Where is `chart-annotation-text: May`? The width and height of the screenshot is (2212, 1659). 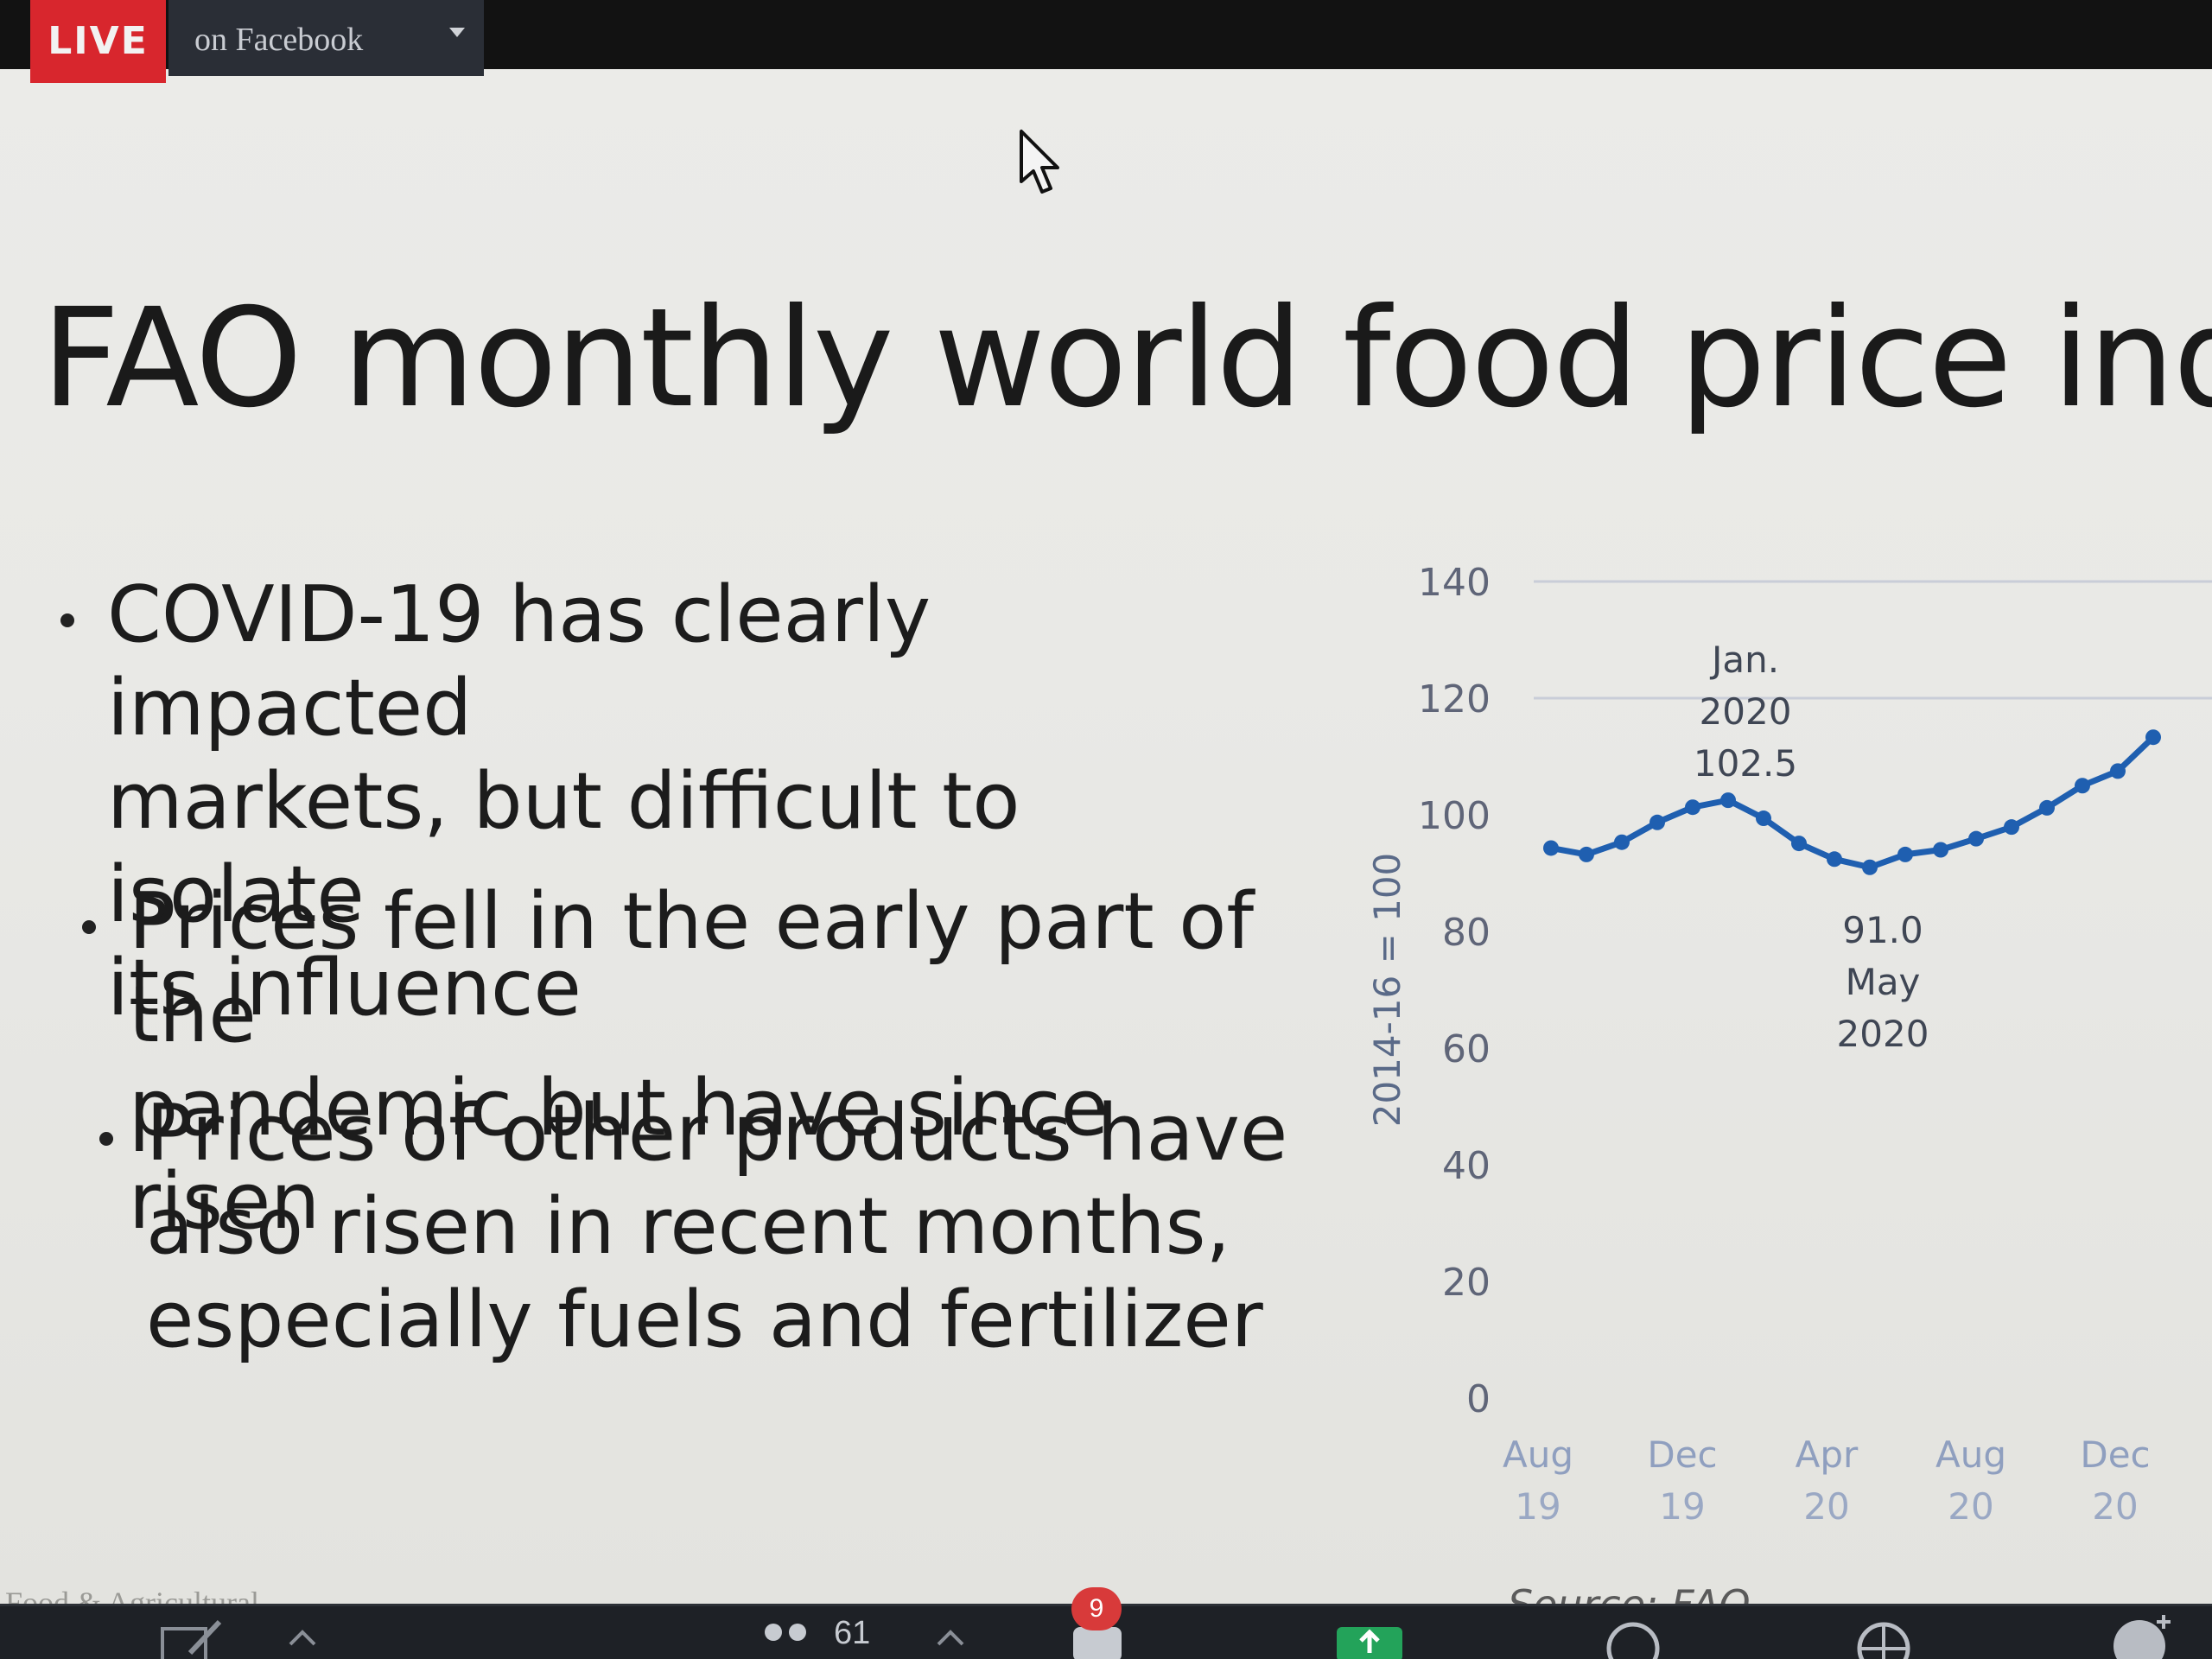
chart-annotation-text: May is located at coordinates (1883, 982).